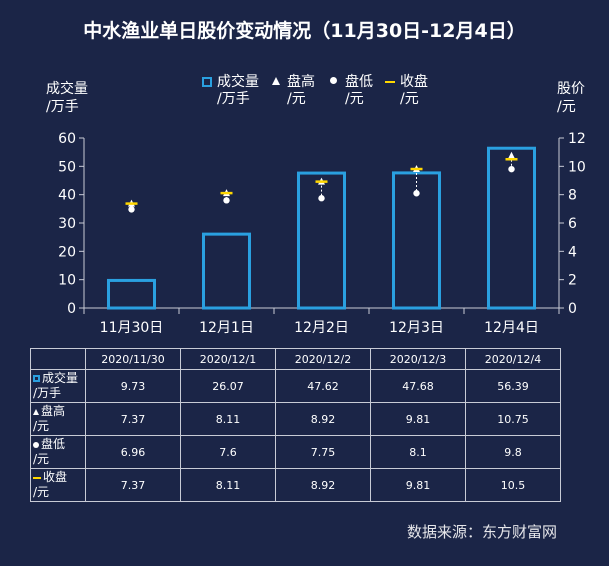  I want to click on table-row-label: 盘高/元, so click(58, 419).